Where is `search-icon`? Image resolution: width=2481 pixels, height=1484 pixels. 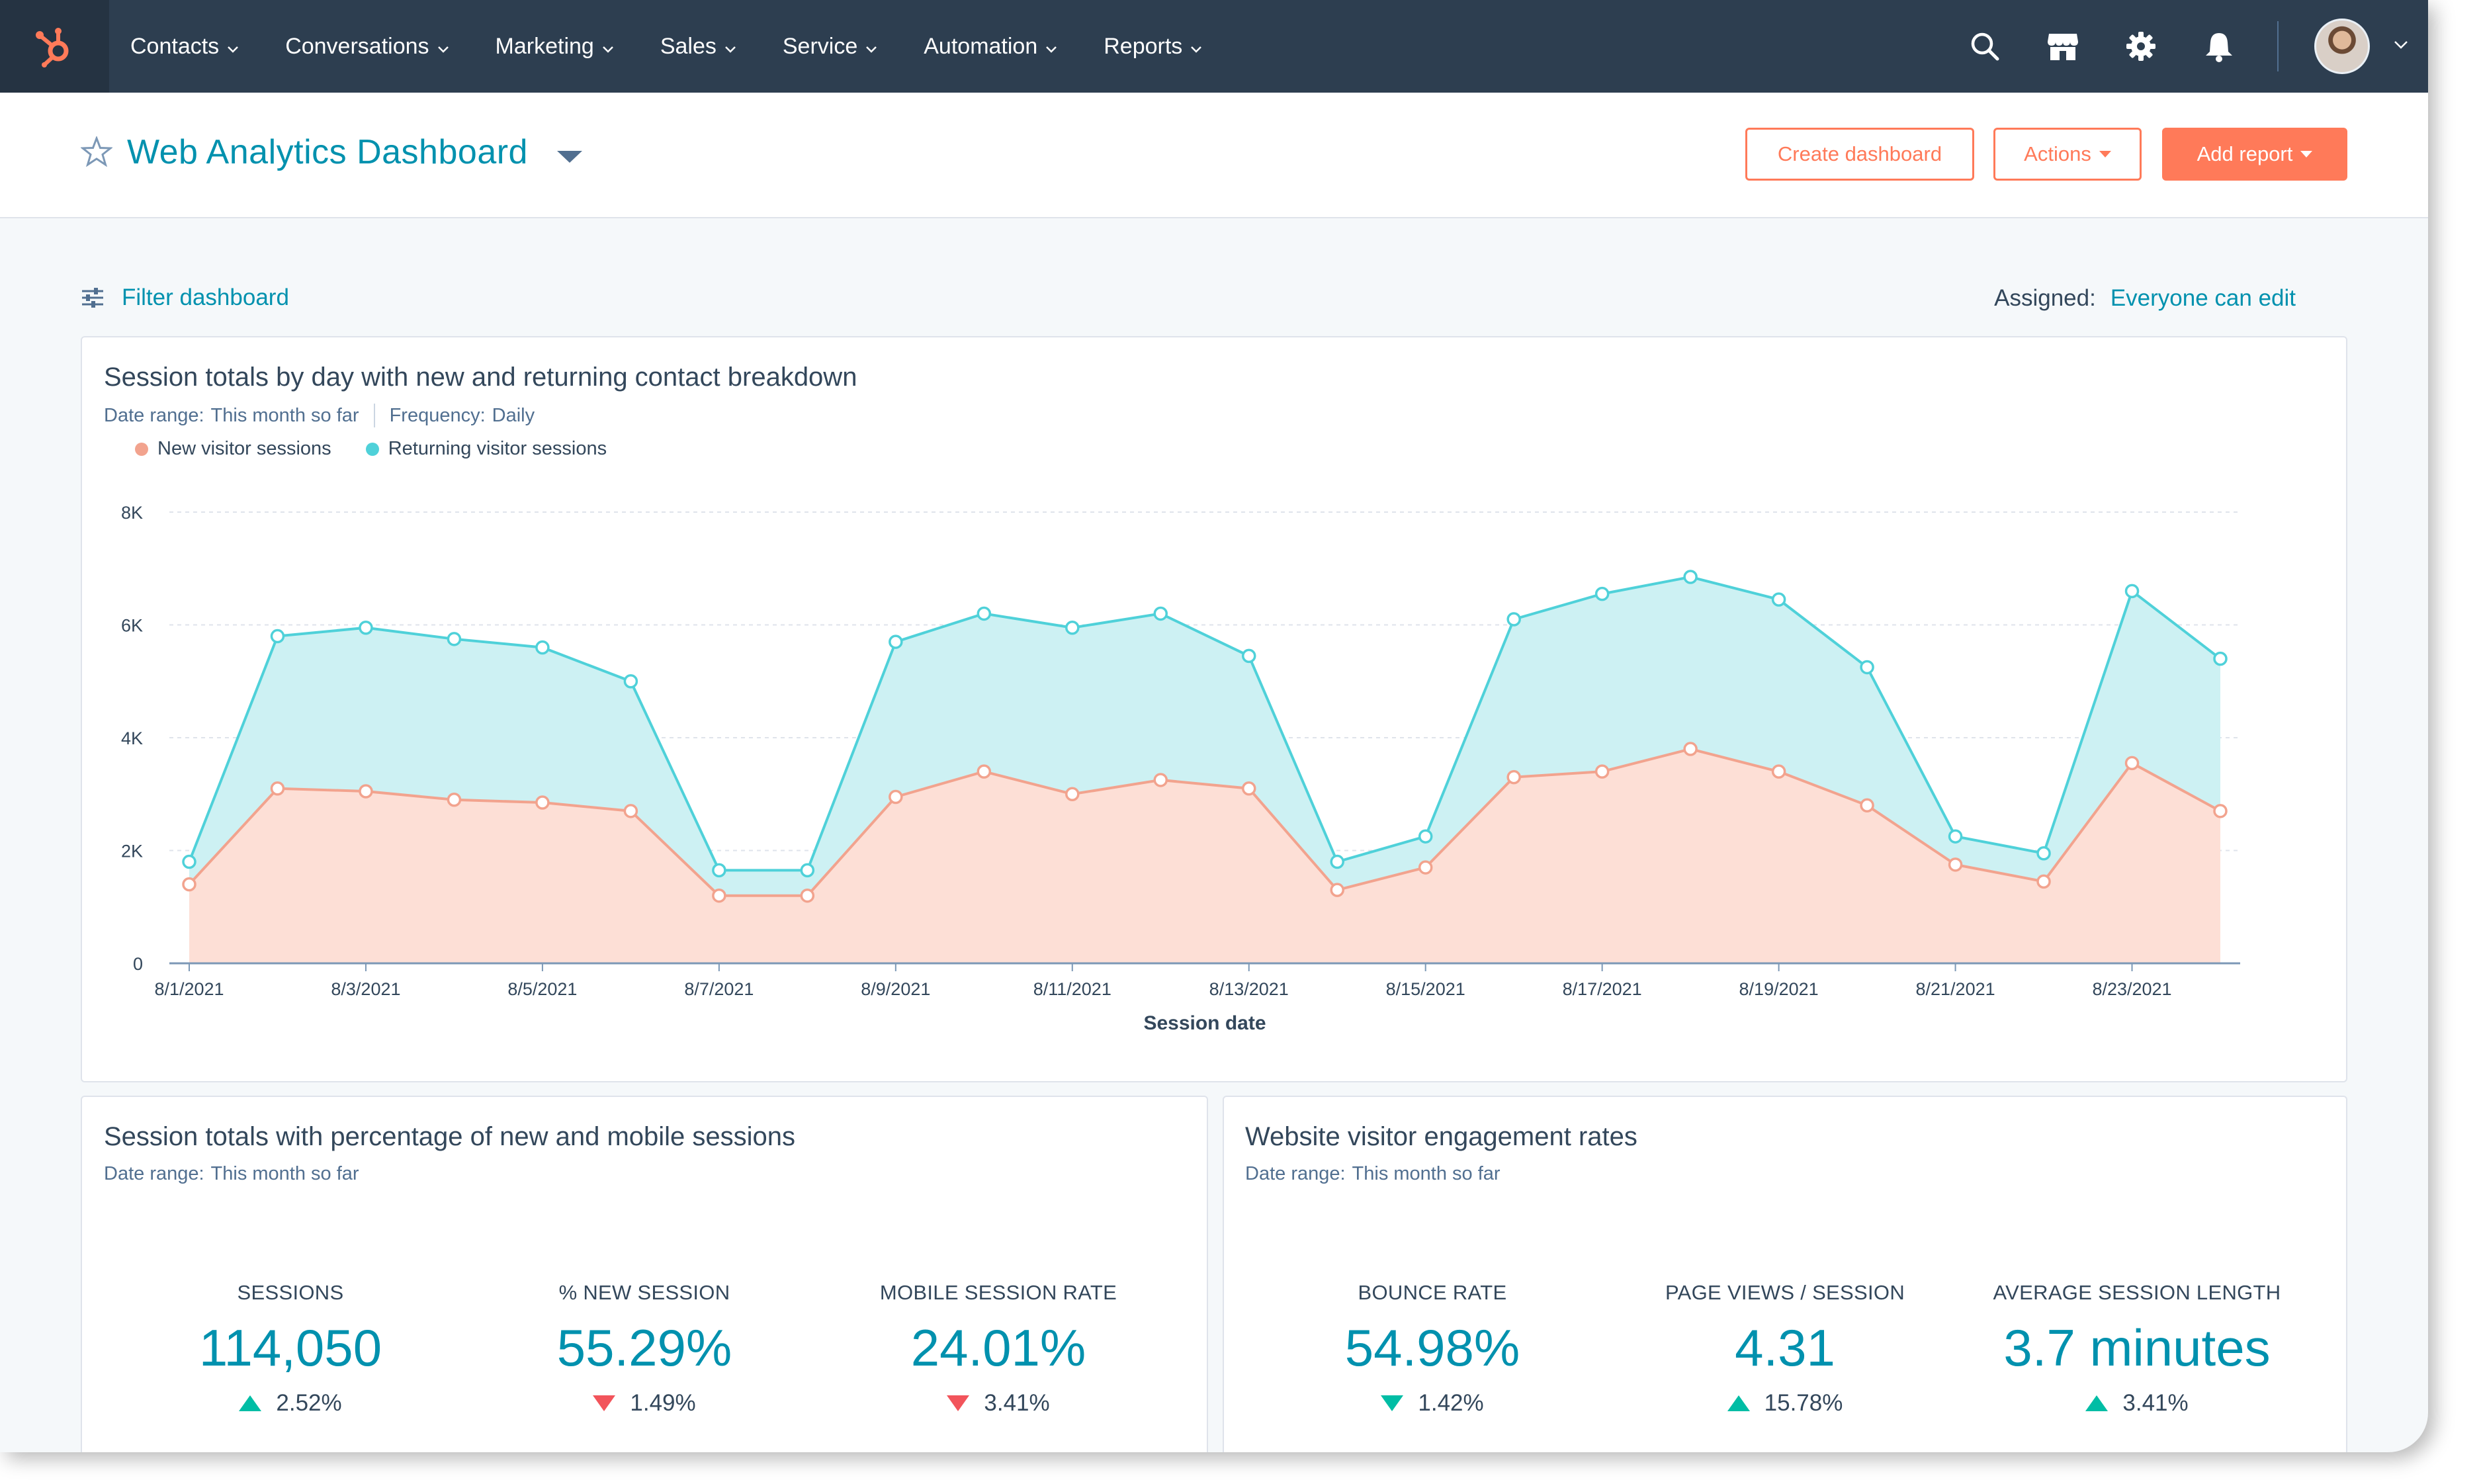
search-icon is located at coordinates (1985, 46).